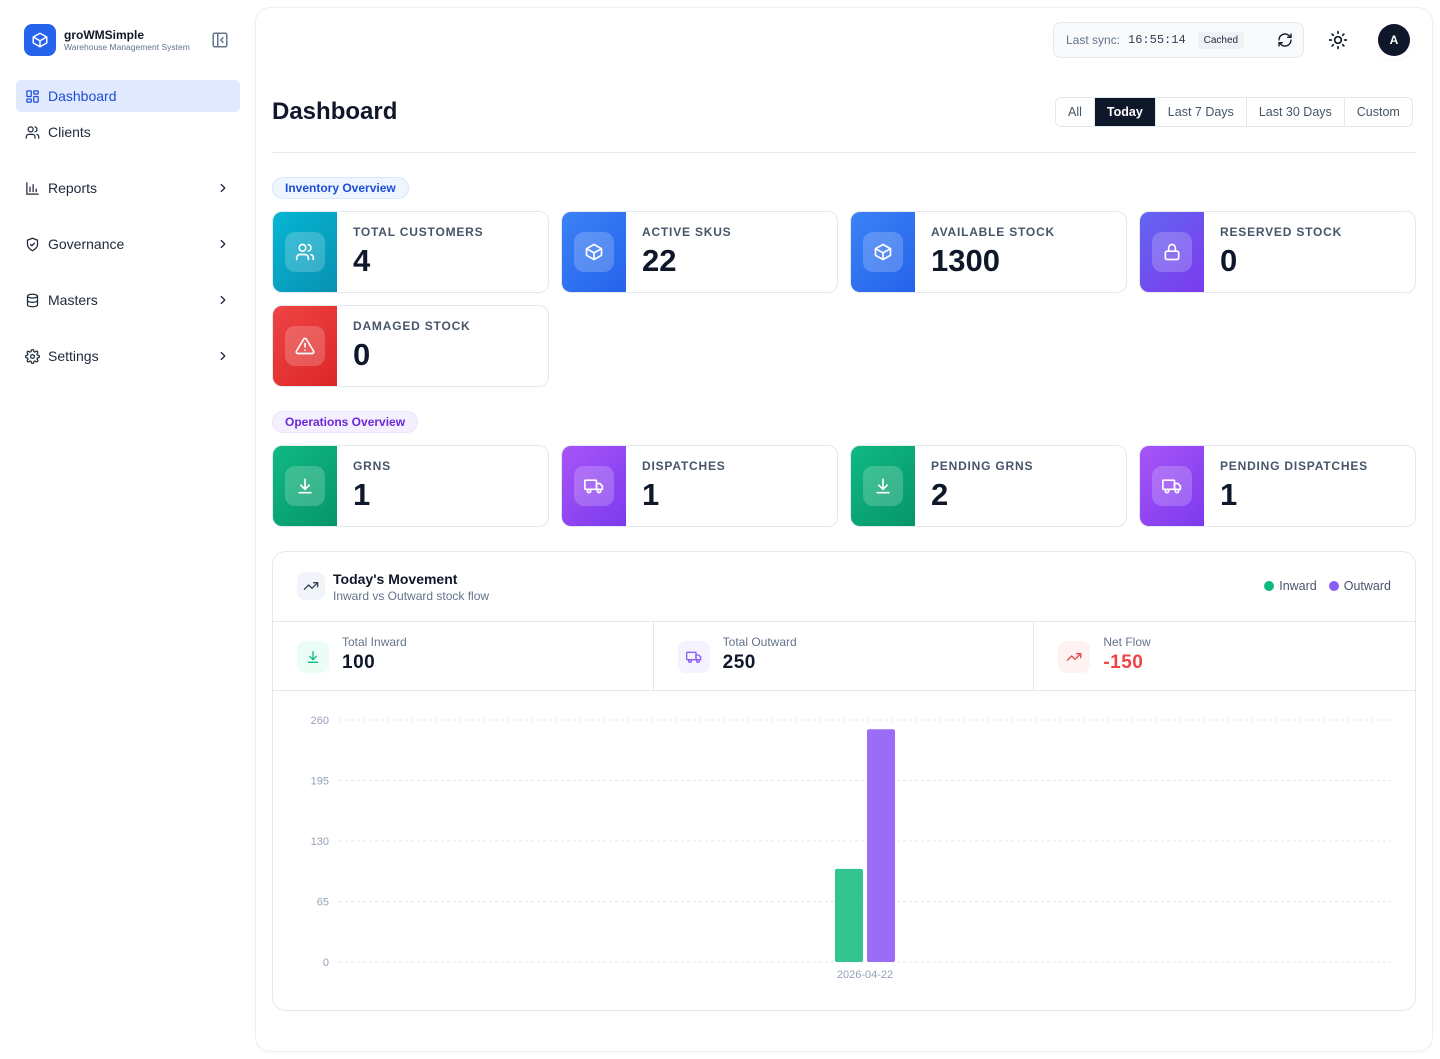 The width and height of the screenshot is (1440, 1059). What do you see at coordinates (410, 346) in the screenshot?
I see `stat-card-damaged-stock: DAMAGED STOCK 0` at bounding box center [410, 346].